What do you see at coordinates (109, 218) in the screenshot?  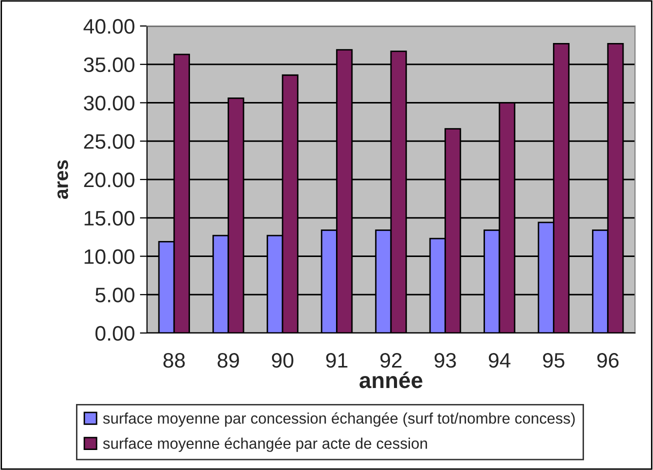 I see `y-tick-label: 15.00` at bounding box center [109, 218].